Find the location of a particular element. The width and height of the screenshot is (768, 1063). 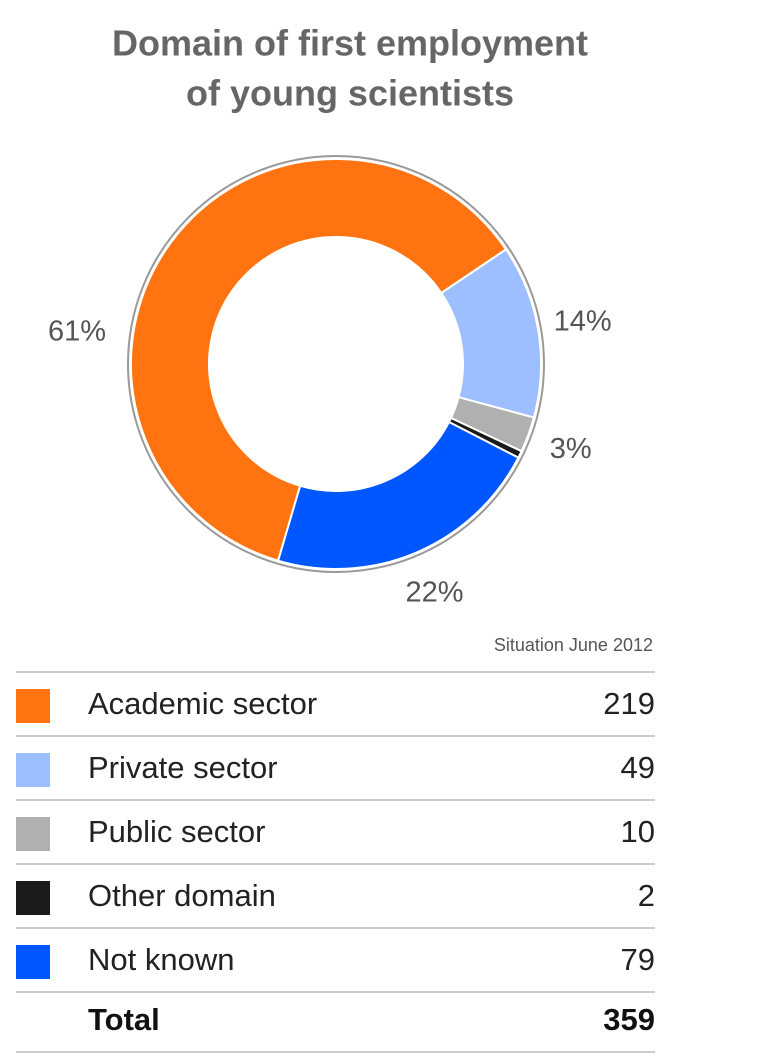

category-label: Other domain is located at coordinates (182, 895).